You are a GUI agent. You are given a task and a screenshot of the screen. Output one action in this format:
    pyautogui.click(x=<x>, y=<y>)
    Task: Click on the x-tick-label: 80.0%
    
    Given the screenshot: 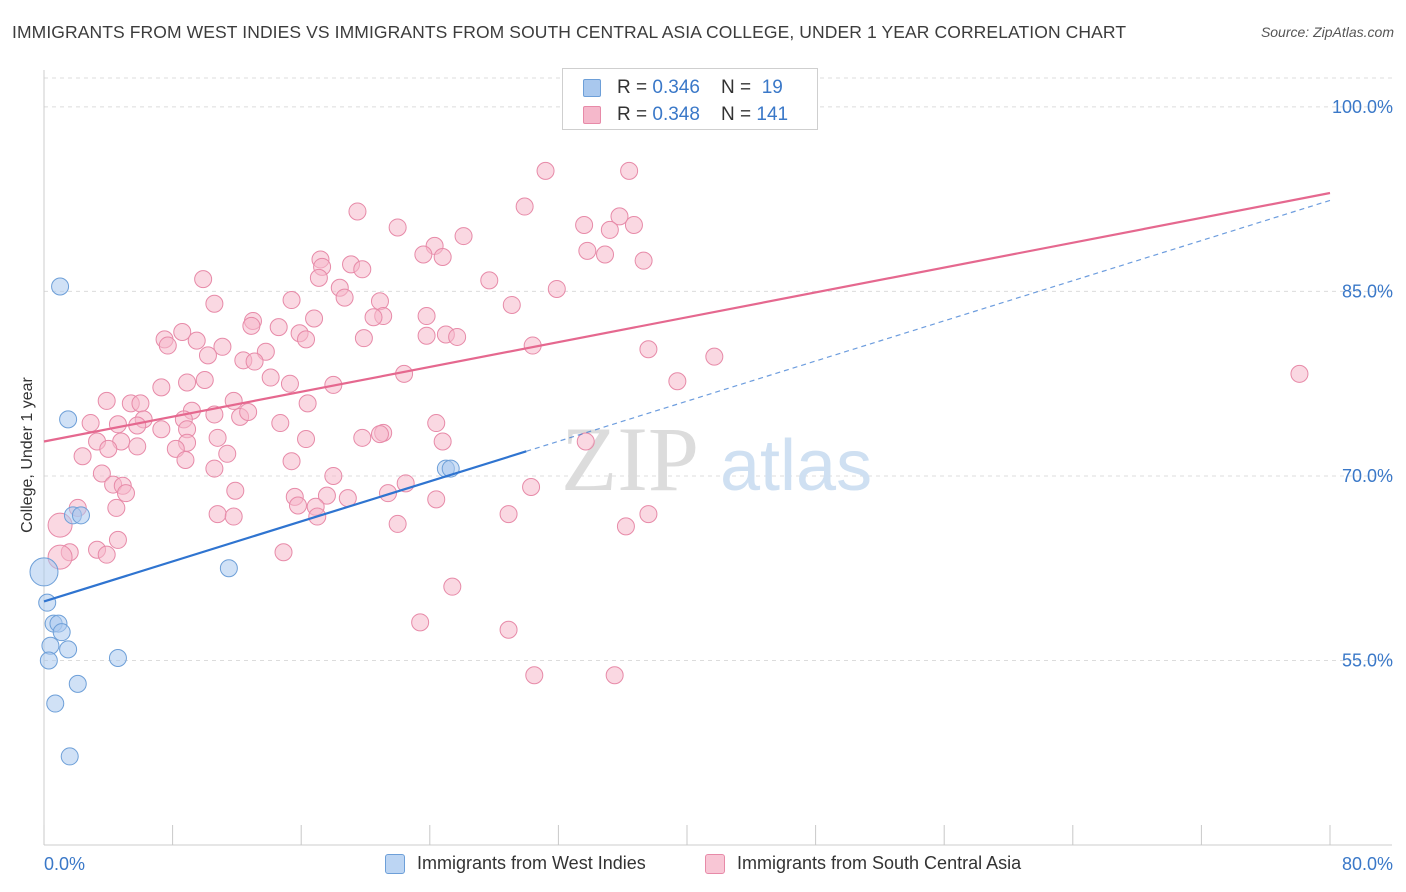 What is the action you would take?
    pyautogui.click(x=1367, y=864)
    